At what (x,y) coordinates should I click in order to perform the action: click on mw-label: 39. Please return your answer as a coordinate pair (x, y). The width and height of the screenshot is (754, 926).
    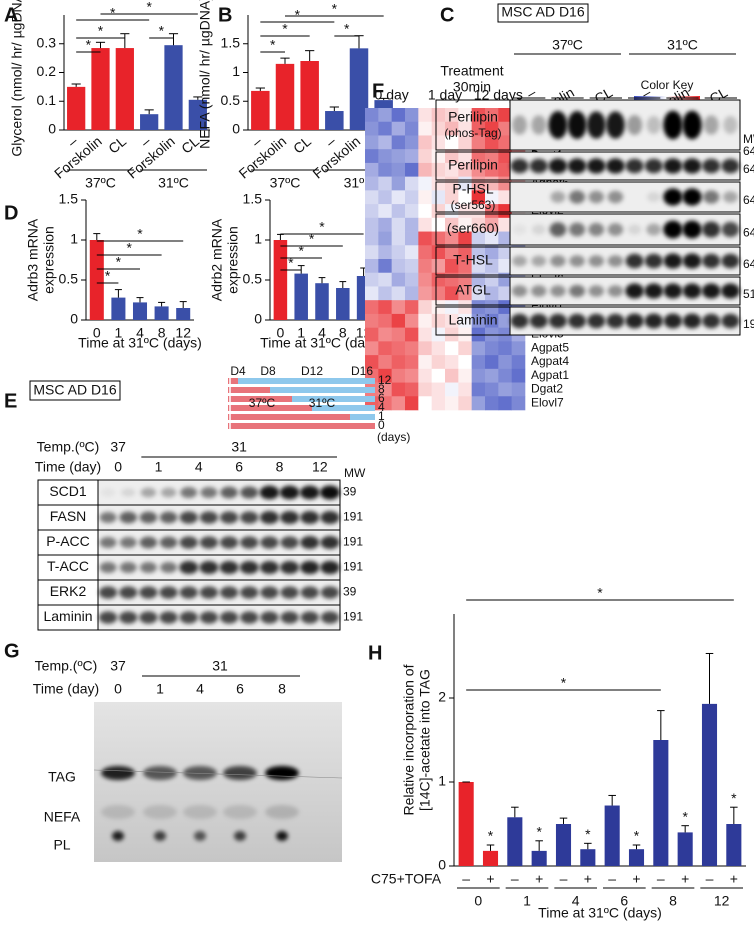
    Looking at the image, I should click on (350, 592).